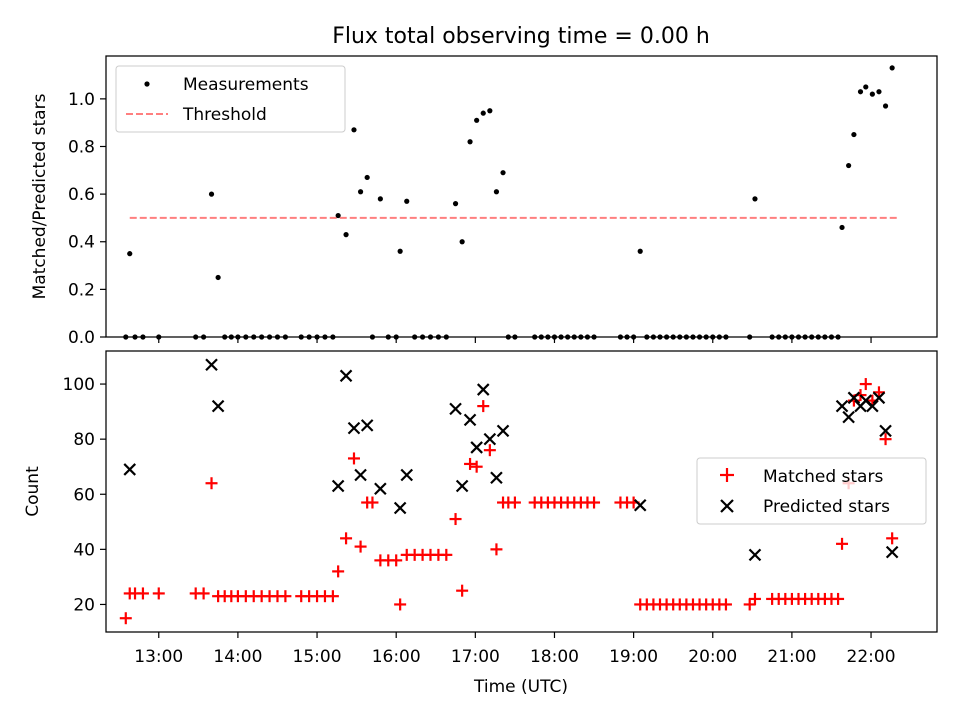 This screenshot has width=960, height=720. What do you see at coordinates (81, 195) in the screenshot?
I see `top-y-tick-label: 0.6` at bounding box center [81, 195].